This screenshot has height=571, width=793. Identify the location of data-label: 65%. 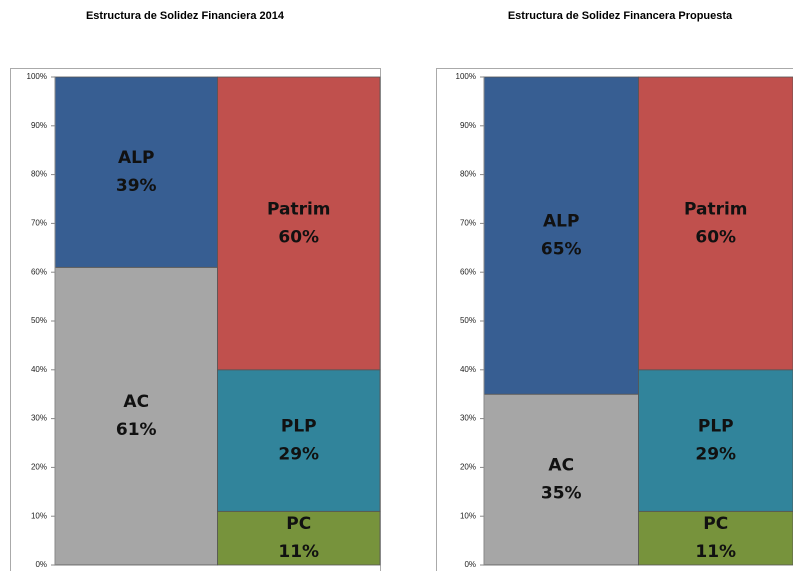
(561, 250).